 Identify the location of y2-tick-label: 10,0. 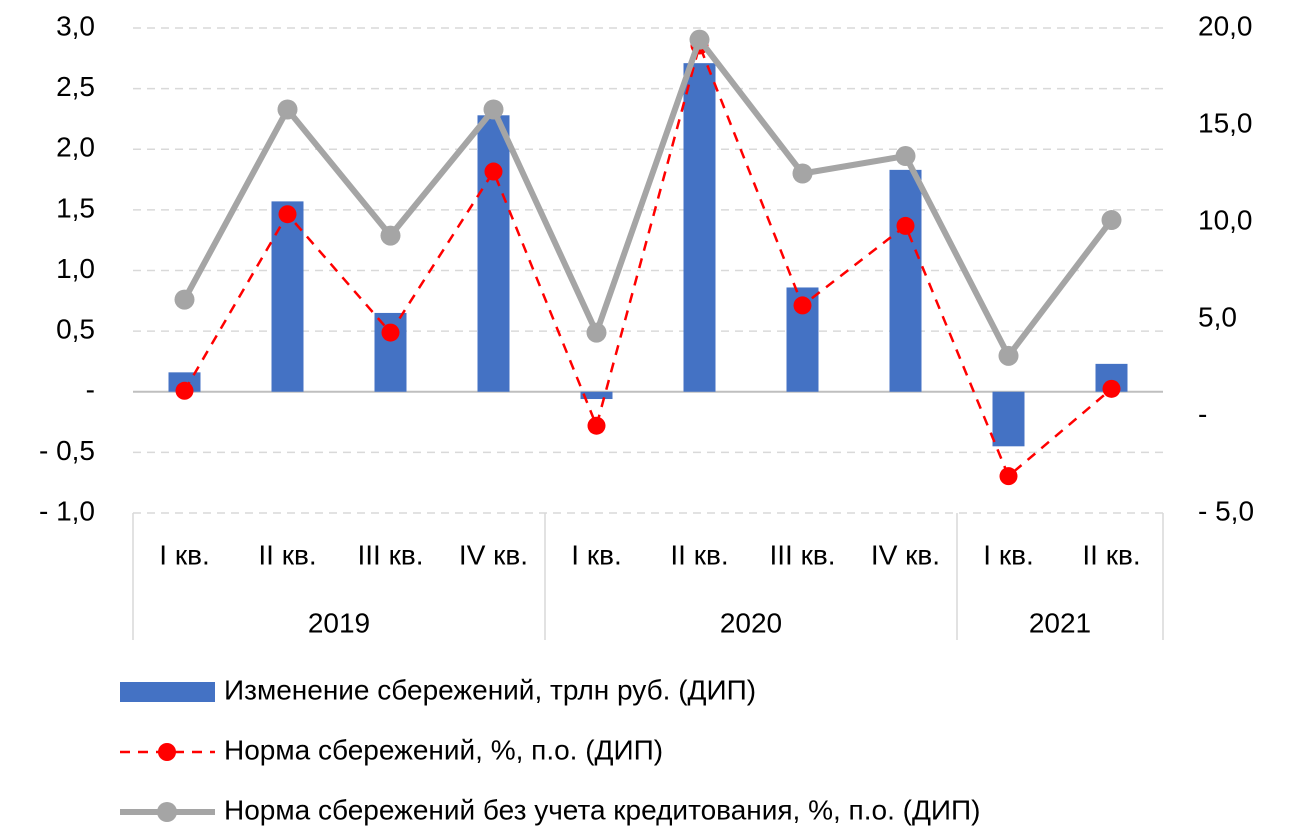
(1225, 219).